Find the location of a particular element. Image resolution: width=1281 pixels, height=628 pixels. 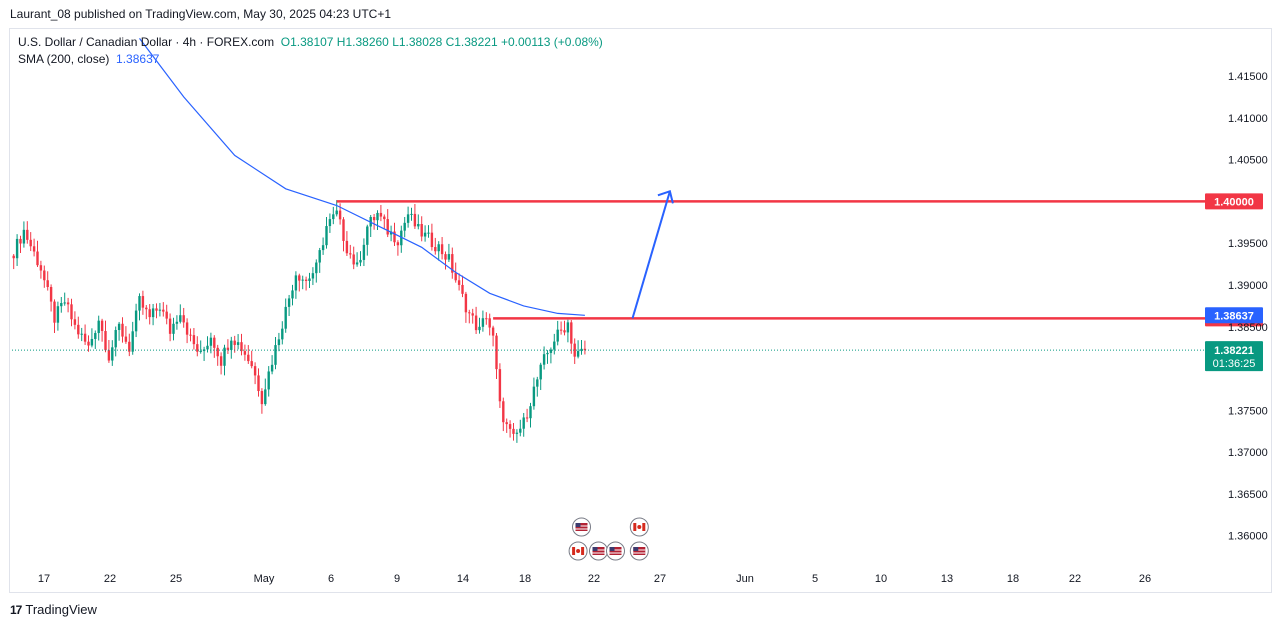

ca-flag-leaf is located at coordinates (639, 527).